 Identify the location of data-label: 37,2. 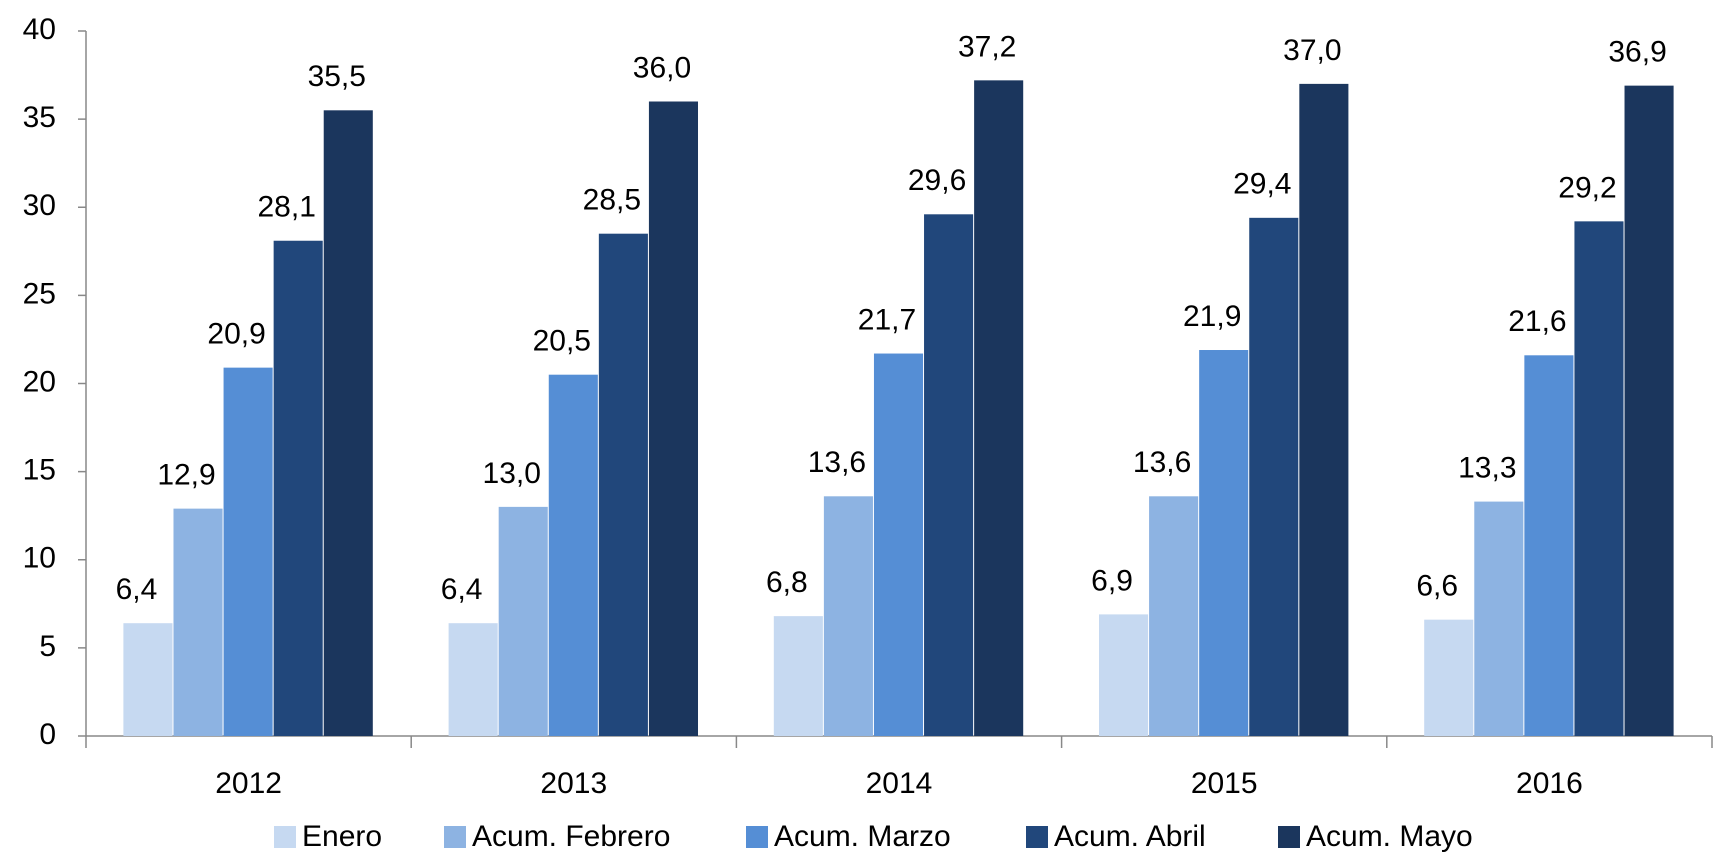
(987, 46).